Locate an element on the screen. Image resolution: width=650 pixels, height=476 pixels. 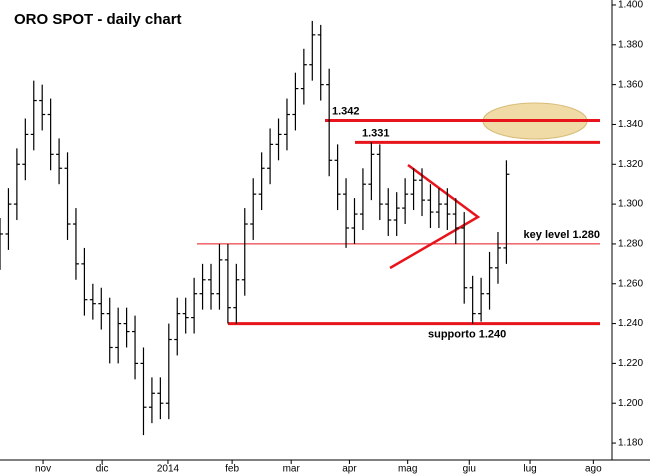
x-tick-label: mar is located at coordinates (292, 469).